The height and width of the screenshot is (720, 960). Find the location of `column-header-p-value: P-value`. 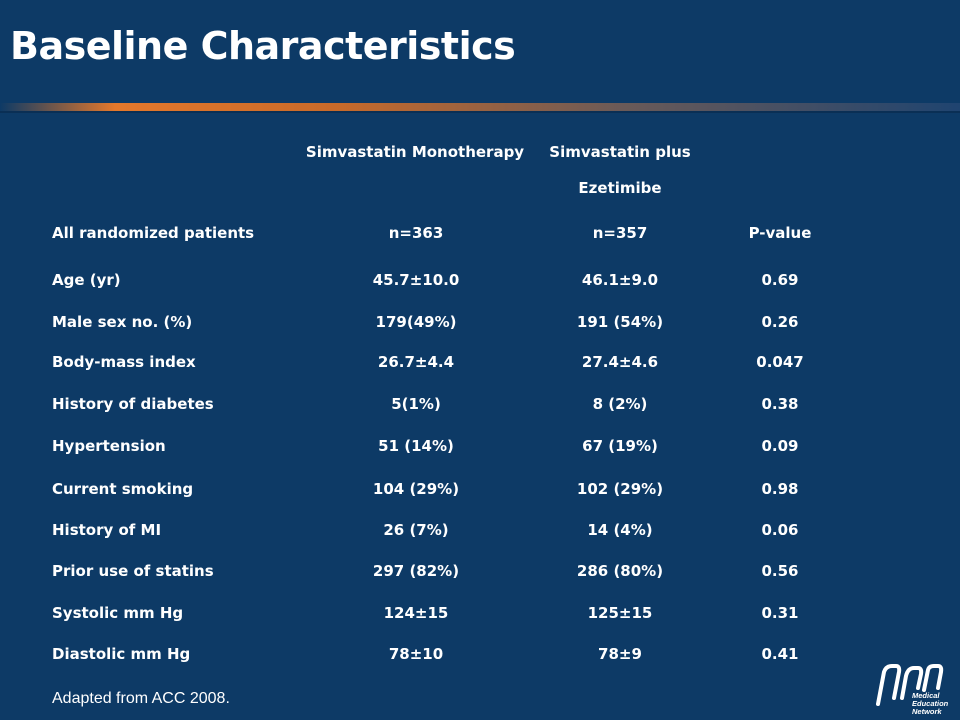

column-header-p-value: P-value is located at coordinates (780, 233).